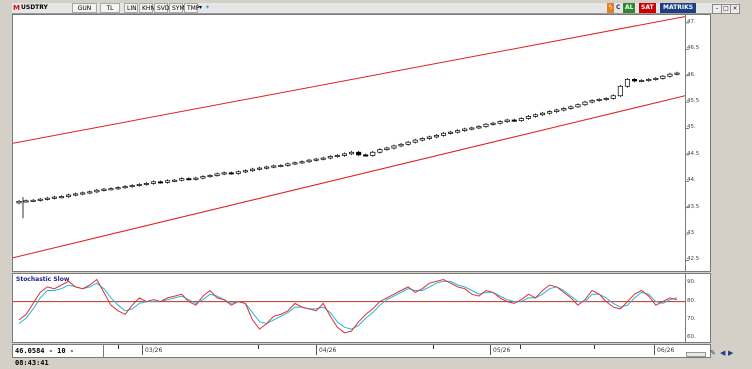 The image size is (752, 369). I want to click on time-axis-label: 06/26, so click(666, 350).